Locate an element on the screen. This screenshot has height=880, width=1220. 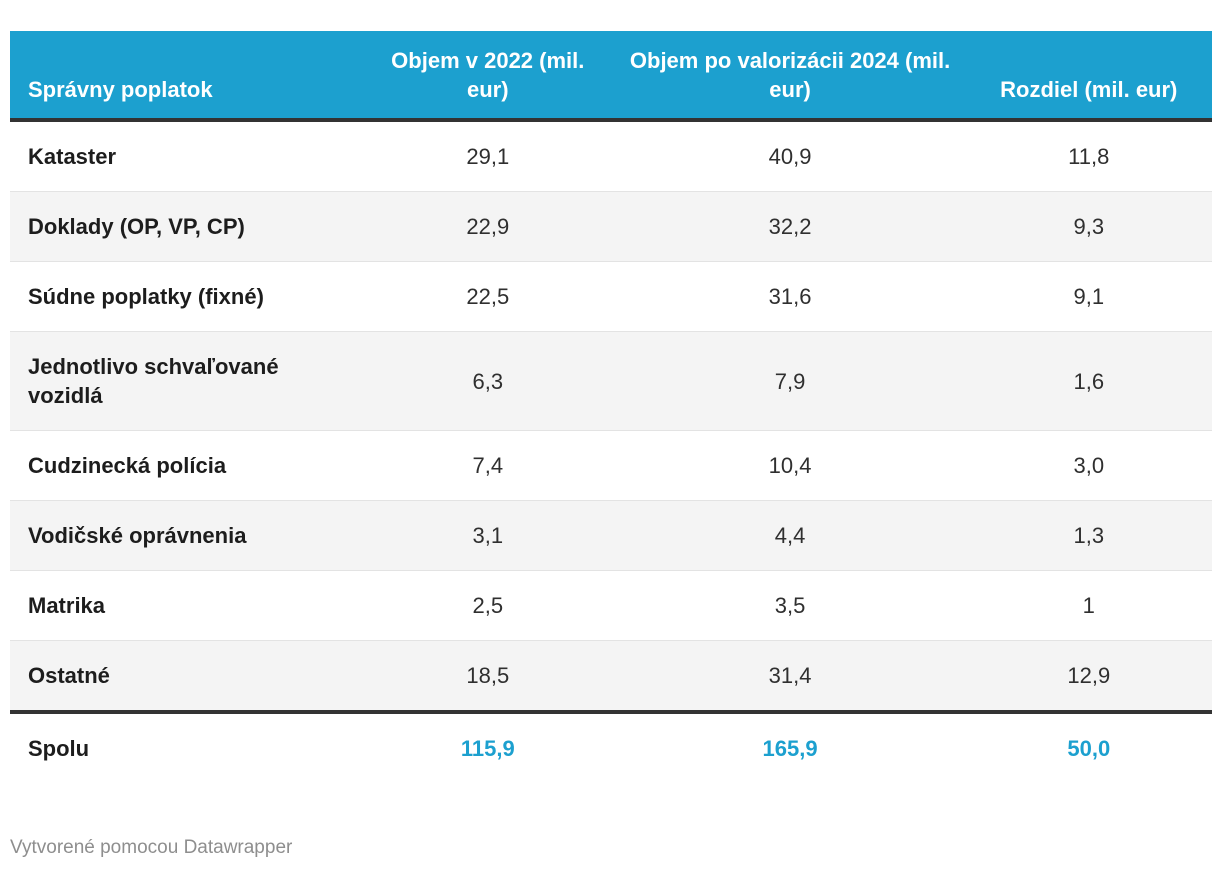
column-header: Správny poplatok is located at coordinates (185, 76).